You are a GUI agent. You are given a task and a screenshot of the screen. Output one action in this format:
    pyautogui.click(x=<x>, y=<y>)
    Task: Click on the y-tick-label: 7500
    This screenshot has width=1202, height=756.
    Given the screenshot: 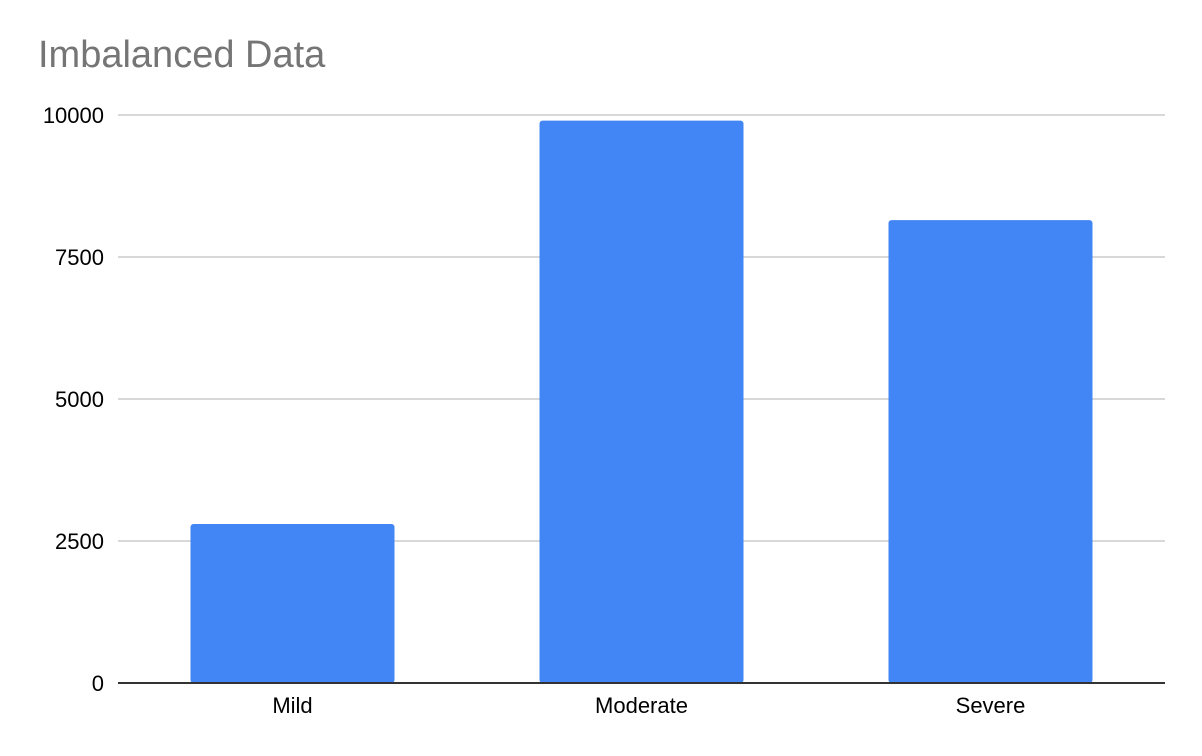 What is the action you would take?
    pyautogui.click(x=79, y=257)
    